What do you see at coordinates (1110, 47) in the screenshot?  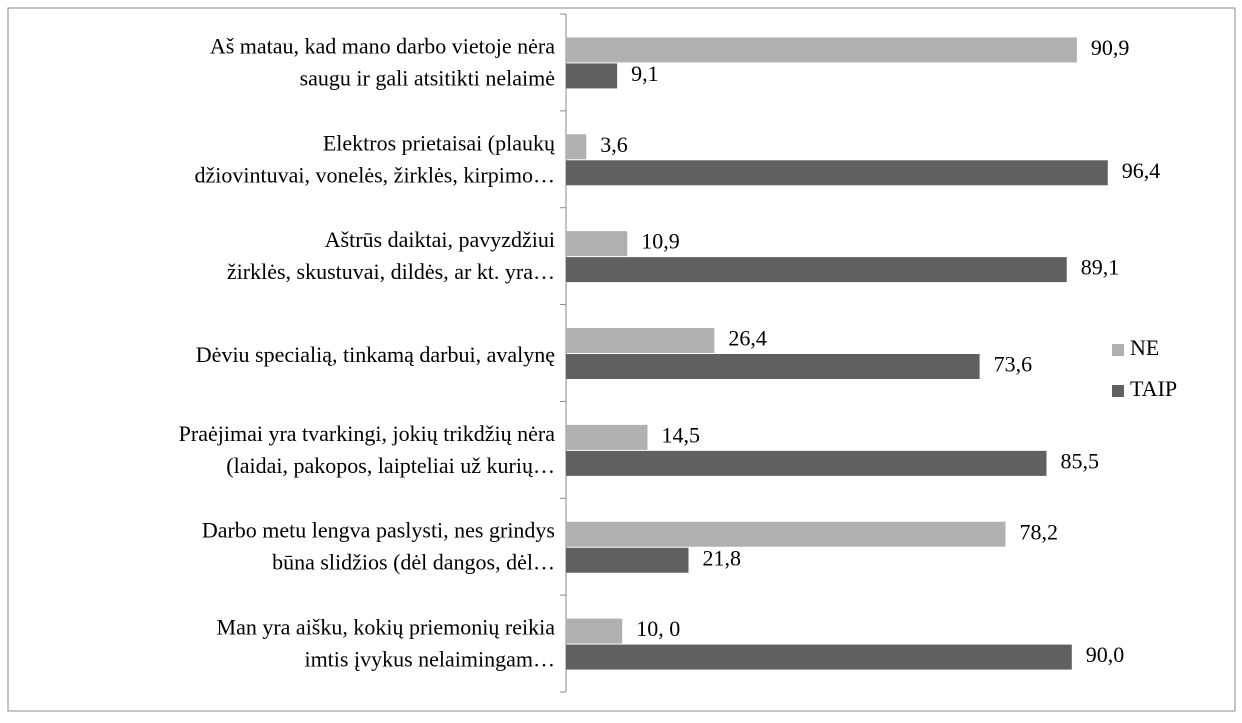 I see `value-label: 90,9` at bounding box center [1110, 47].